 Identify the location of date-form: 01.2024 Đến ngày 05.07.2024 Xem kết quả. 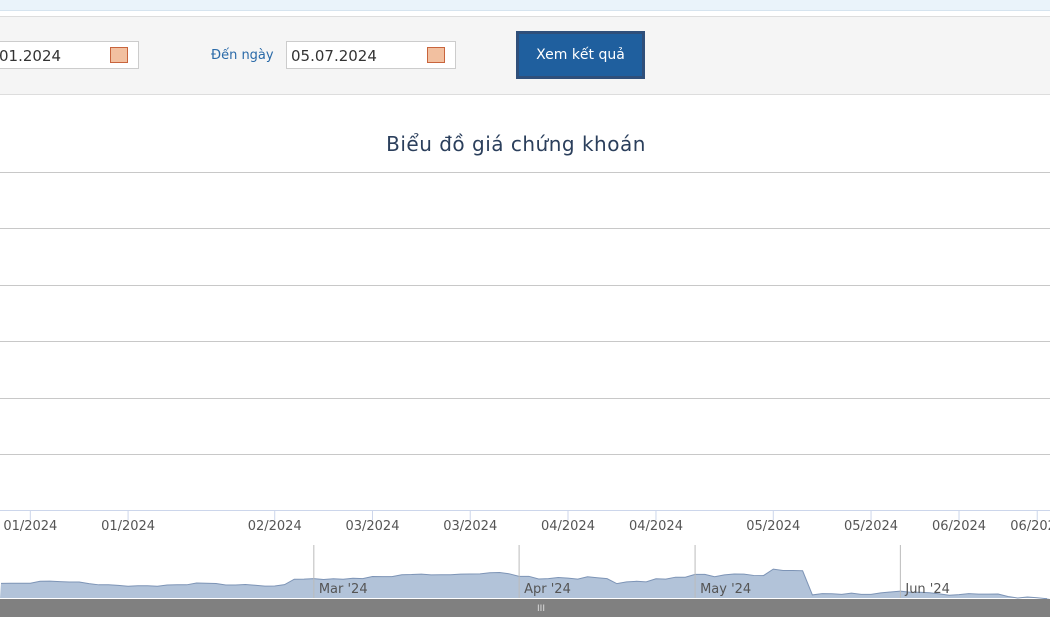
(525, 55).